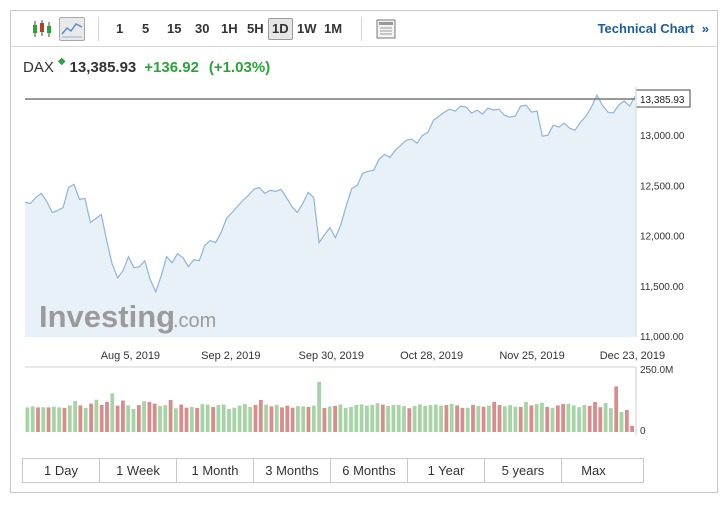 This screenshot has height=507, width=726. What do you see at coordinates (705, 28) in the screenshot?
I see `double-chevron-right-icon: »` at bounding box center [705, 28].